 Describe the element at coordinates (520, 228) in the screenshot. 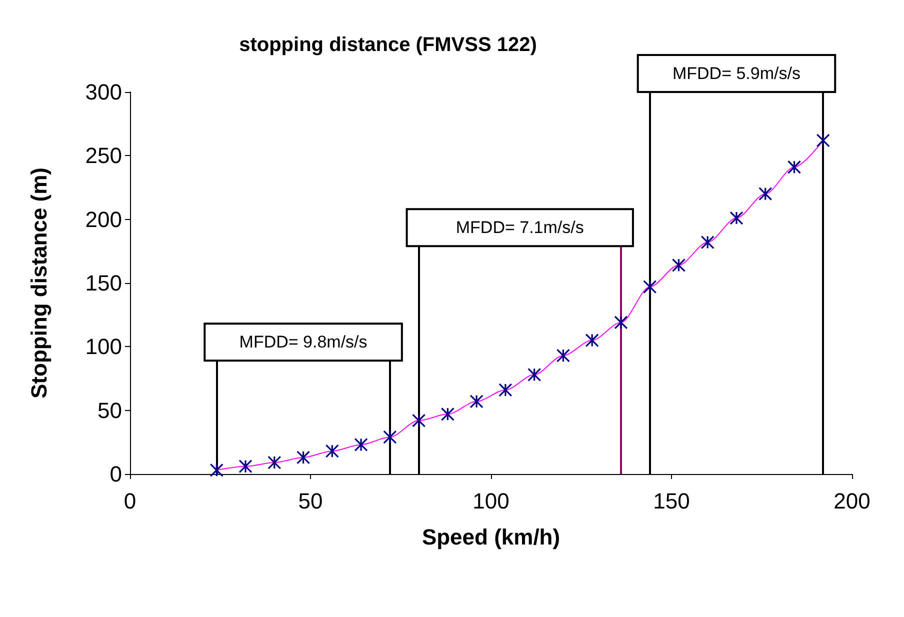

I see `annotation: MFDD= 7.1m/s/s` at that location.